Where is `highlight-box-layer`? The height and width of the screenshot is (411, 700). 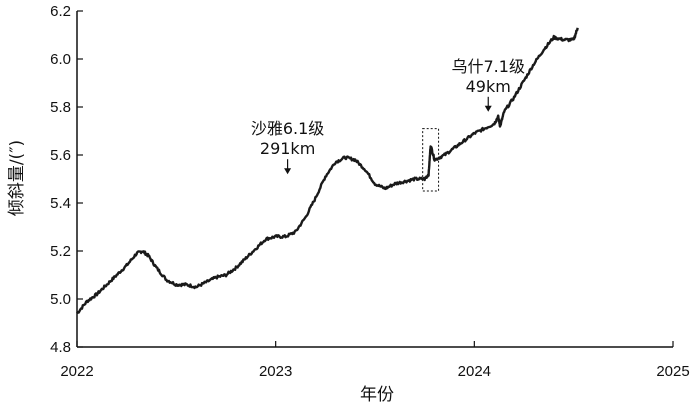 highlight-box-layer is located at coordinates (431, 160).